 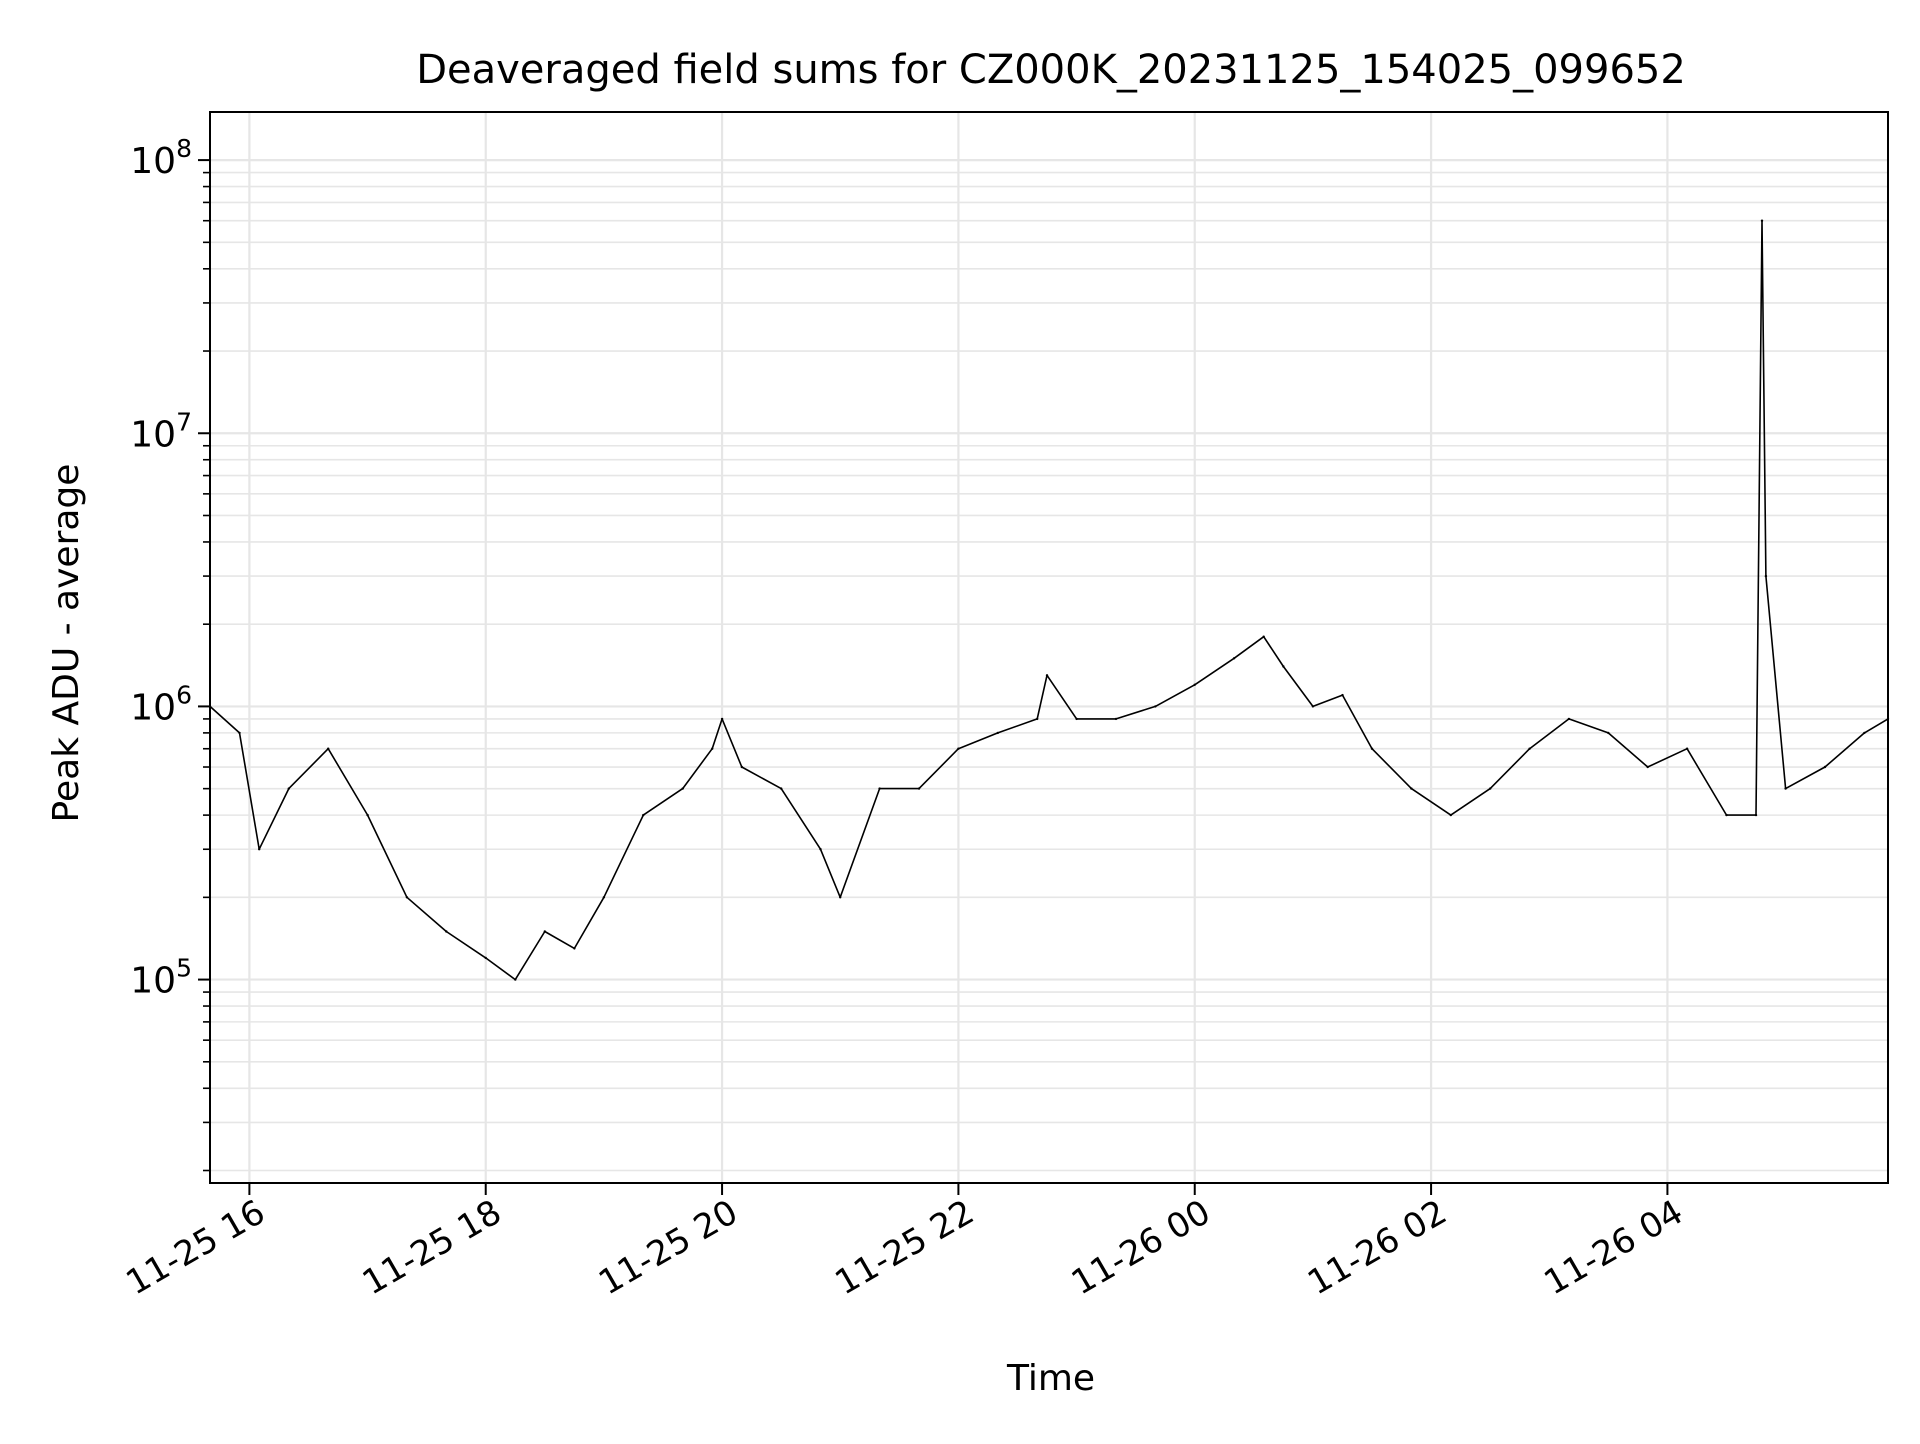 What do you see at coordinates (161, 978) in the screenshot?
I see `y-tick-label: 10⁵` at bounding box center [161, 978].